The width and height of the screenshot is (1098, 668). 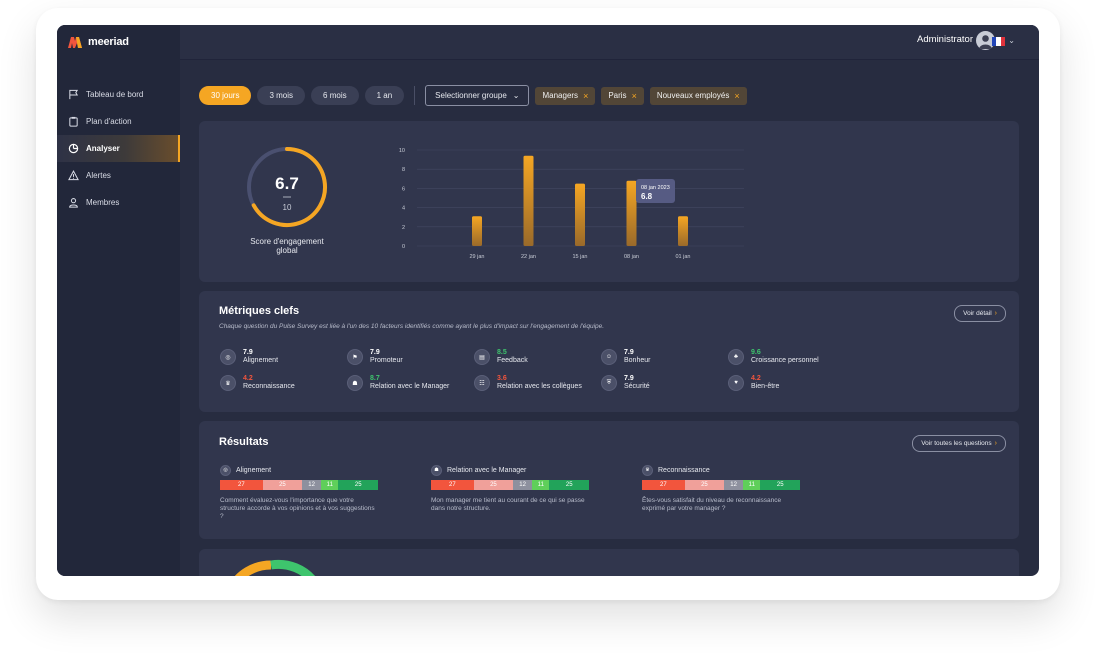 What do you see at coordinates (959, 443) in the screenshot?
I see `voir-toutes-questions-button: Voir toutes les questions ›` at bounding box center [959, 443].